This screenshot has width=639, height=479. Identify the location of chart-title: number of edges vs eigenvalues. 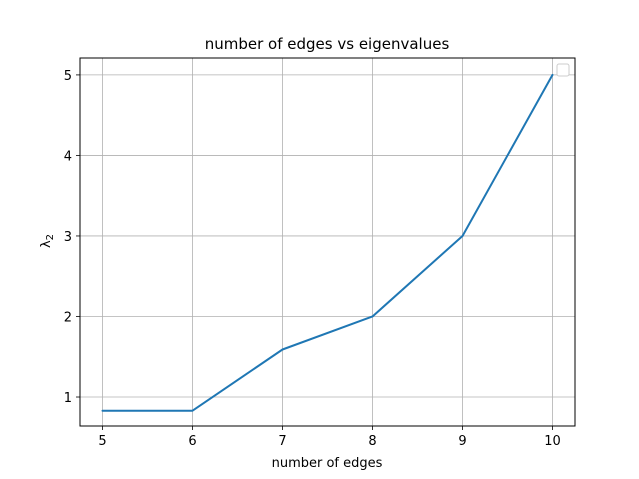
(327, 44).